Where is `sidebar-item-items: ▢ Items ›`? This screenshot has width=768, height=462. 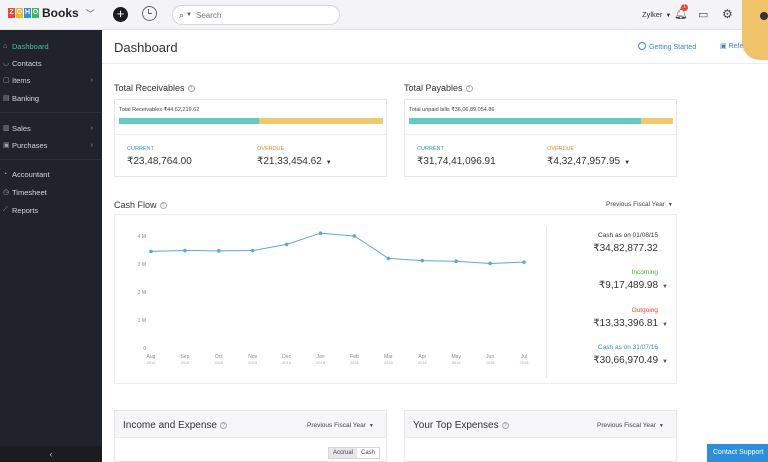 sidebar-item-items: ▢ Items › is located at coordinates (51, 80).